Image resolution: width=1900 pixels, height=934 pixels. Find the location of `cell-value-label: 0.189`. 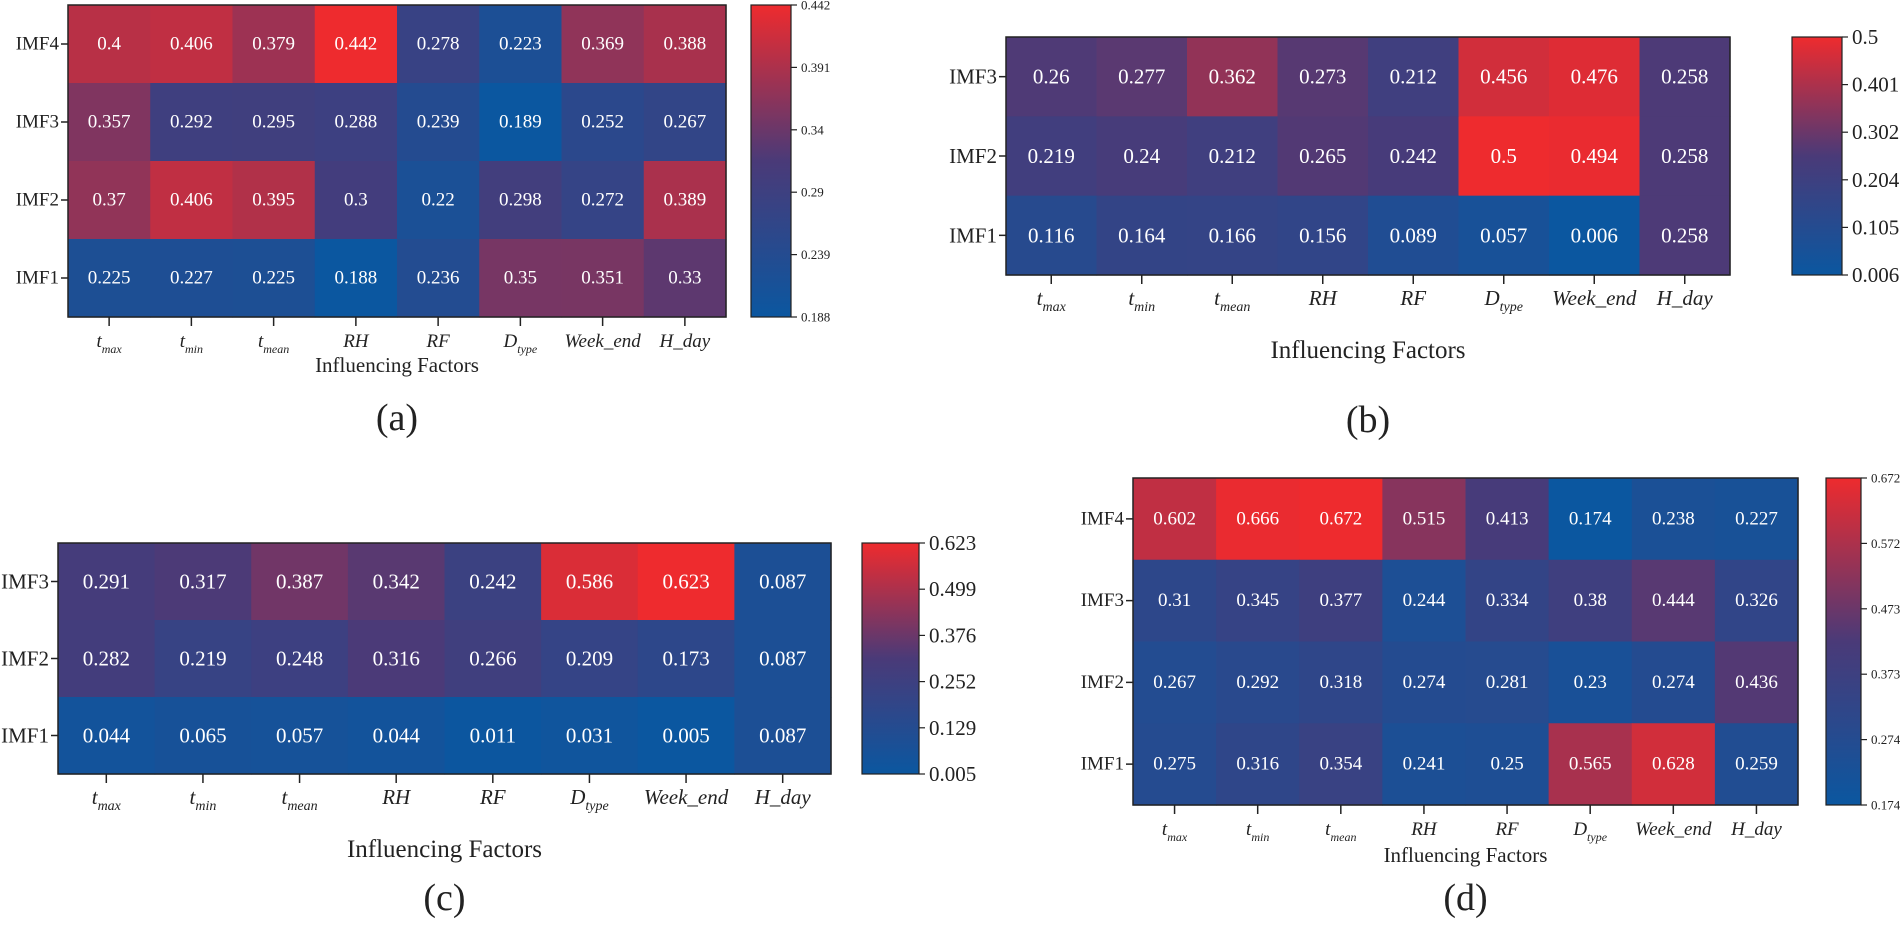

cell-value-label: 0.189 is located at coordinates (520, 122).